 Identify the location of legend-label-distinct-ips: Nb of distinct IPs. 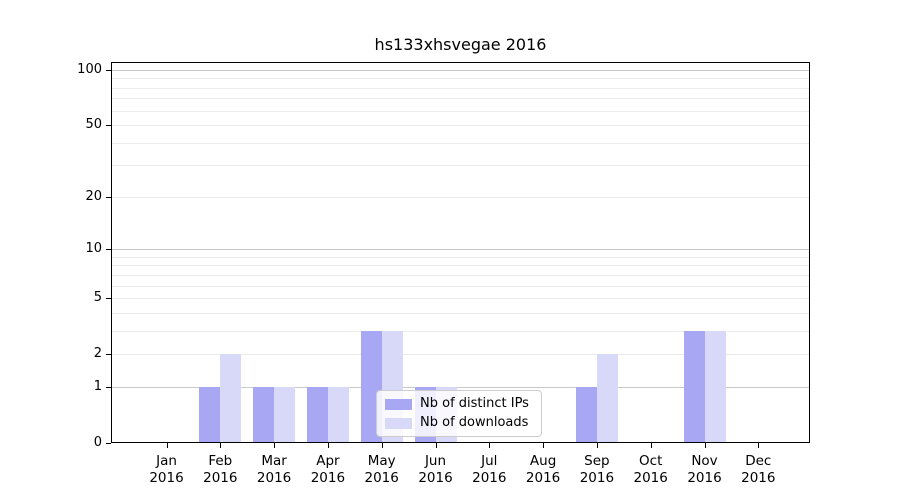
(474, 403).